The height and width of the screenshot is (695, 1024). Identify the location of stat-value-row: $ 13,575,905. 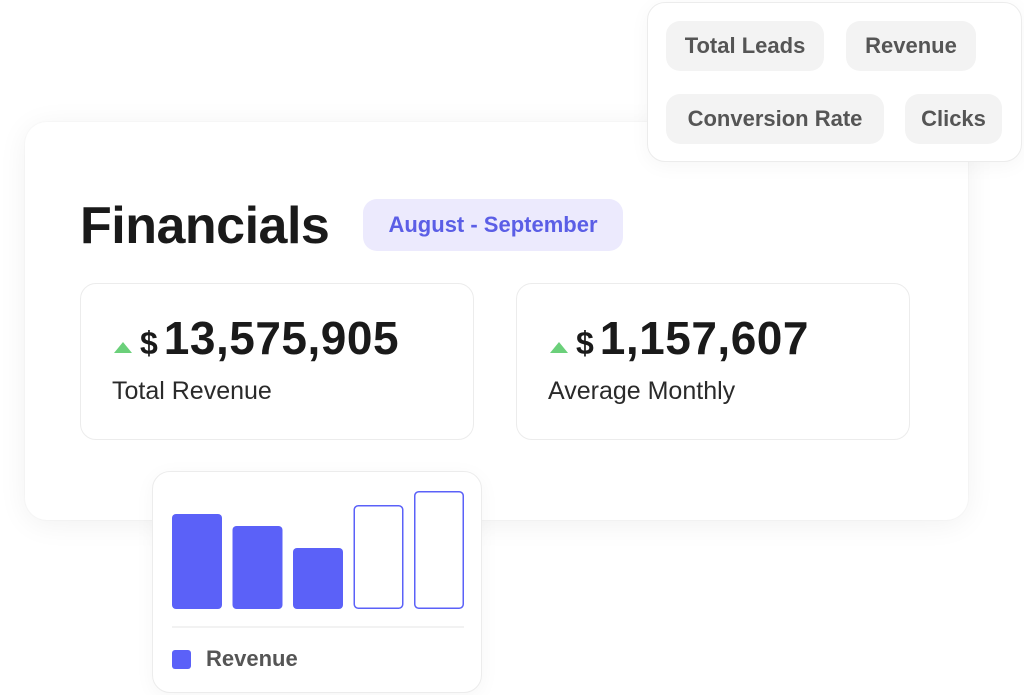
(256, 338).